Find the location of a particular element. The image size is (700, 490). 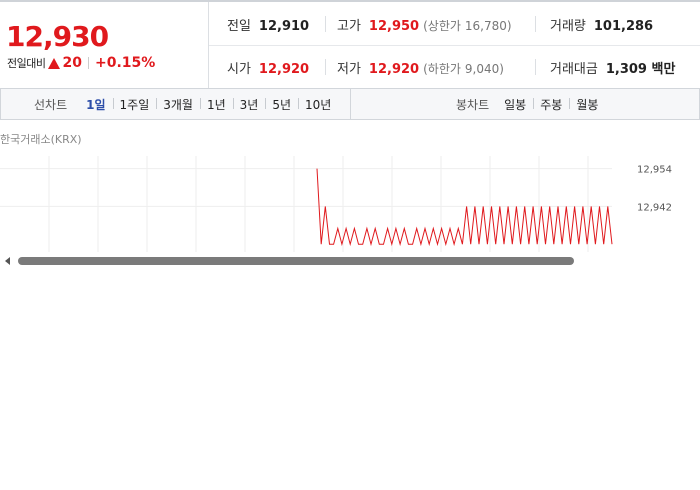

top-border is located at coordinates (350, 1).